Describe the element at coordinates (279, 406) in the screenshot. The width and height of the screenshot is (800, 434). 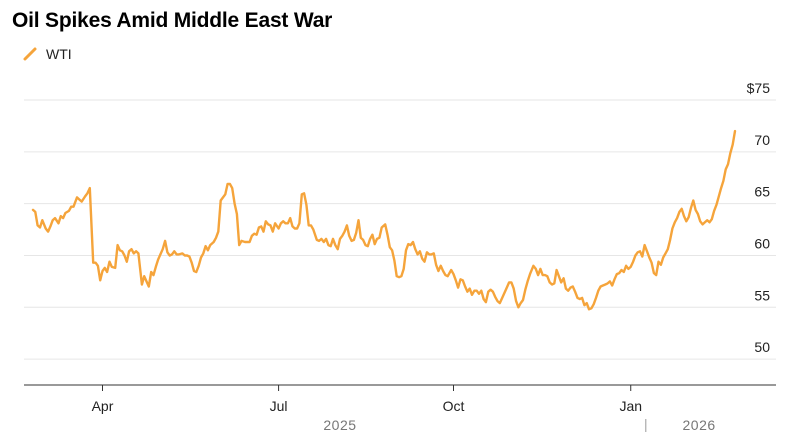
I see `x-tick-label-jul: Jul` at that location.